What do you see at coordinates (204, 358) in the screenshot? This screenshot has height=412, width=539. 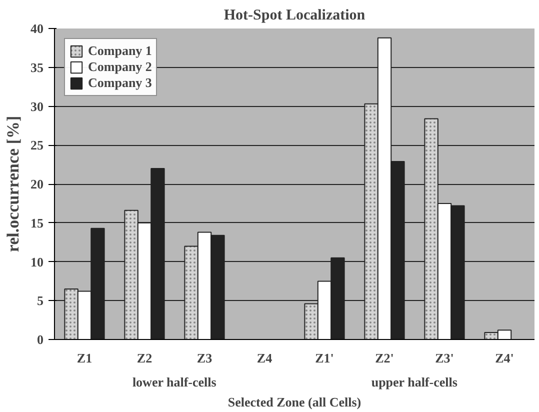 I see `x-tick-label: Z3` at bounding box center [204, 358].